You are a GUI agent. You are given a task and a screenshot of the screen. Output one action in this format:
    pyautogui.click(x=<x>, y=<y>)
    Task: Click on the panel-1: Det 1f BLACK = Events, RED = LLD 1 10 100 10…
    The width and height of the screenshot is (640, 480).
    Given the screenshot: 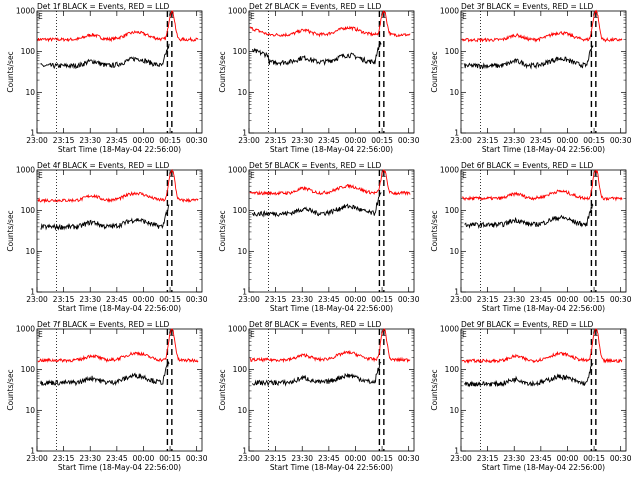 What is the action you would take?
    pyautogui.click(x=107, y=78)
    